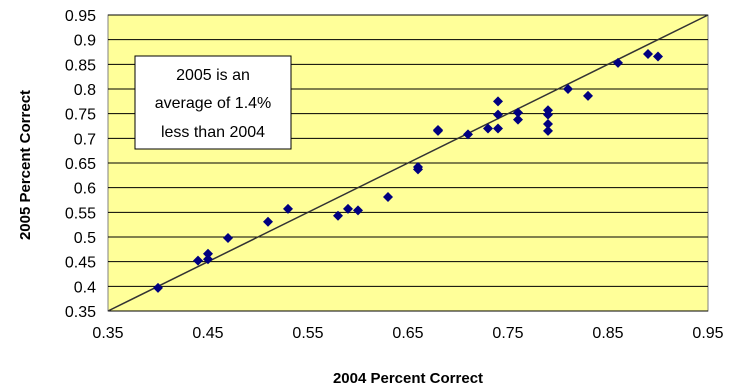 The image size is (731, 390). What do you see at coordinates (107, 333) in the screenshot?
I see `x-tick-label: 0.35` at bounding box center [107, 333].